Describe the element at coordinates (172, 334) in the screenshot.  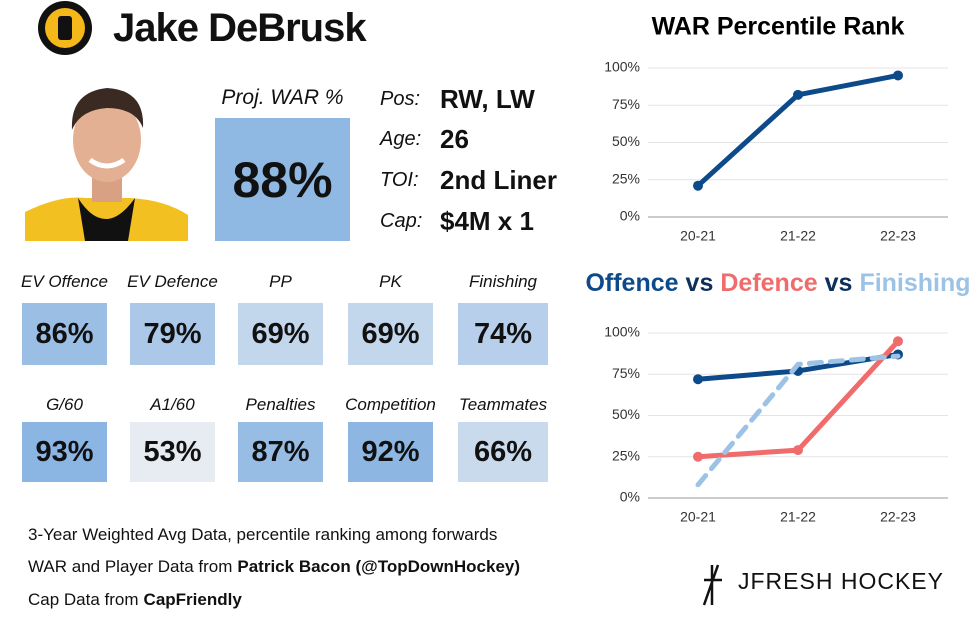
I see `stat-value: 79%` at that location.